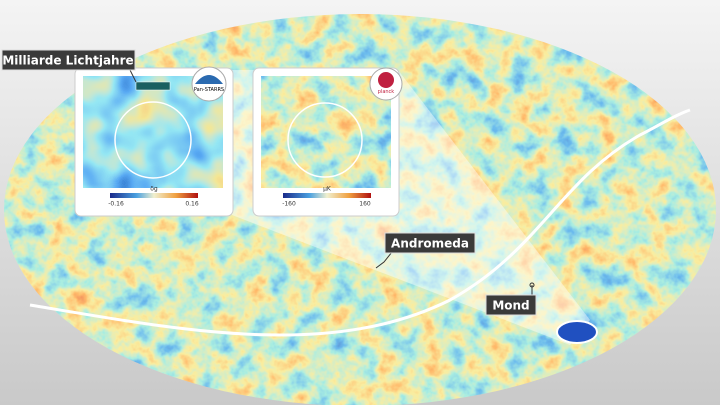  What do you see at coordinates (289, 204) in the screenshot?
I see `colorbar-min: -160` at bounding box center [289, 204].